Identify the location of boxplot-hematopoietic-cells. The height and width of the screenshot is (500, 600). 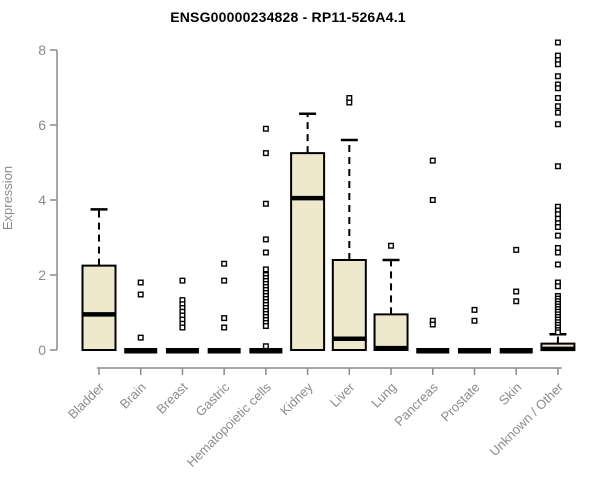
(266, 239).